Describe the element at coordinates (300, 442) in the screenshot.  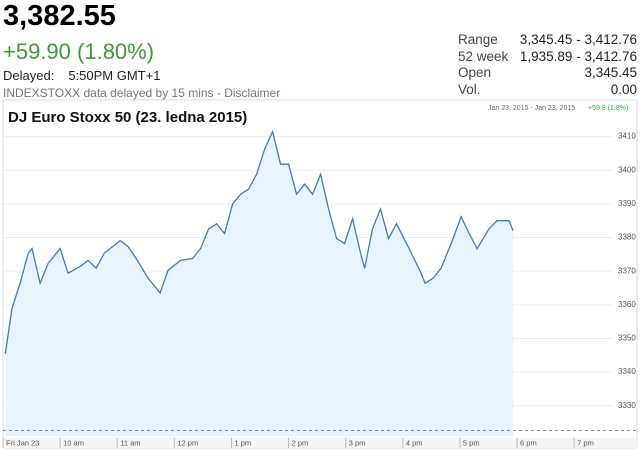
I see `x-tick-label: 2 pm` at that location.